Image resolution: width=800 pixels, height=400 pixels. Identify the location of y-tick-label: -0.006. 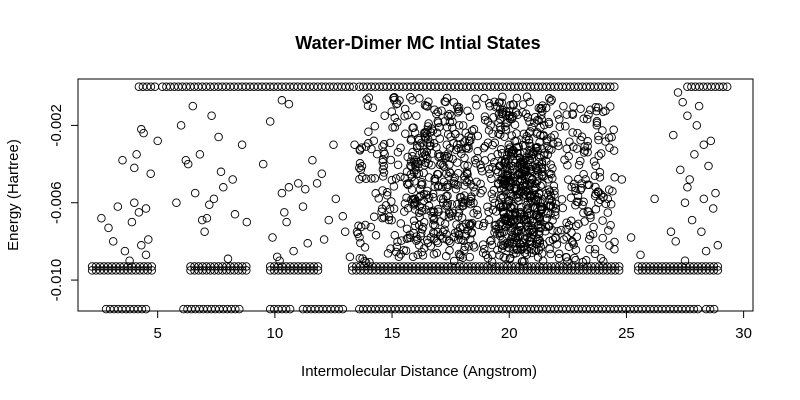
(56, 202).